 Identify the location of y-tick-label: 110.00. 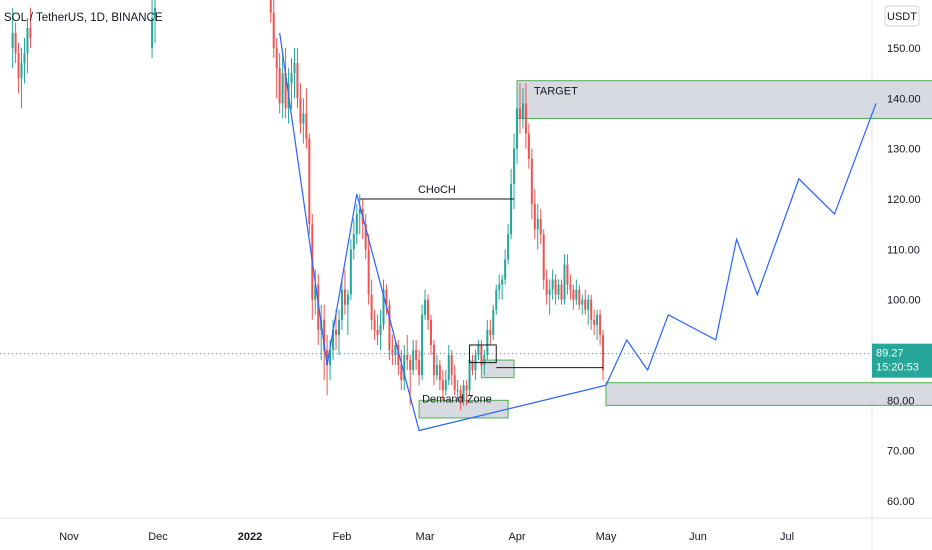
(903, 250).